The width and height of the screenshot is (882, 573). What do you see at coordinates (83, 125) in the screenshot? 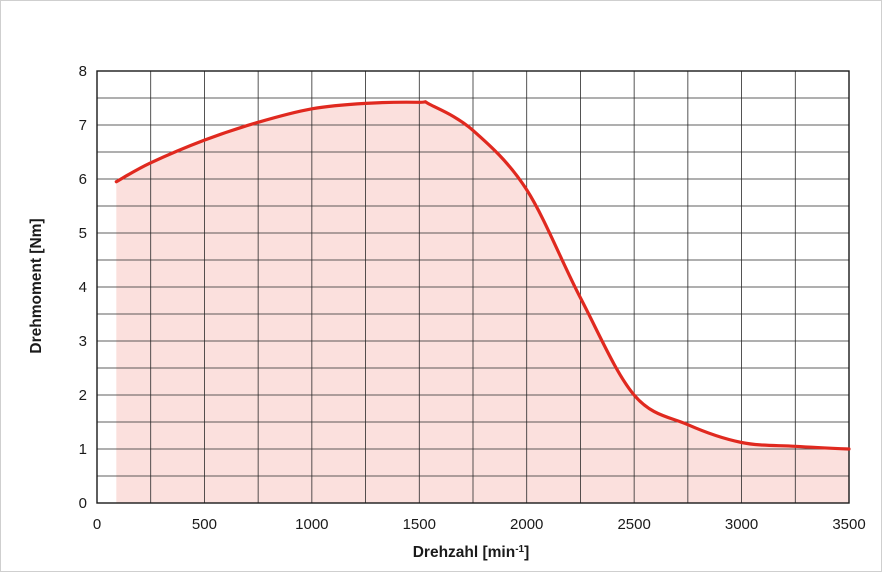
I see `y-tick-label: 7` at bounding box center [83, 125].